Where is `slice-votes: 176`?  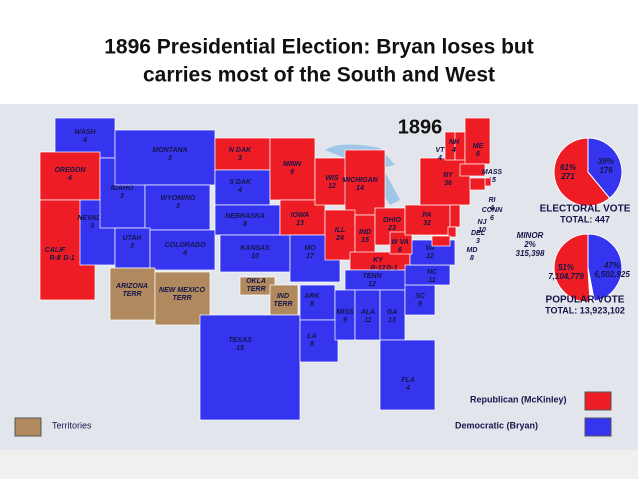
slice-votes: 176 is located at coordinates (606, 170).